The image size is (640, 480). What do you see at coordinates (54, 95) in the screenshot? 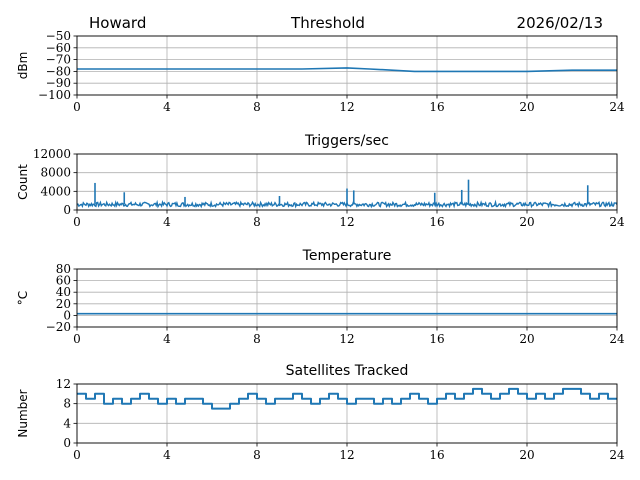
I see `y-tick-label: −100` at bounding box center [54, 95].